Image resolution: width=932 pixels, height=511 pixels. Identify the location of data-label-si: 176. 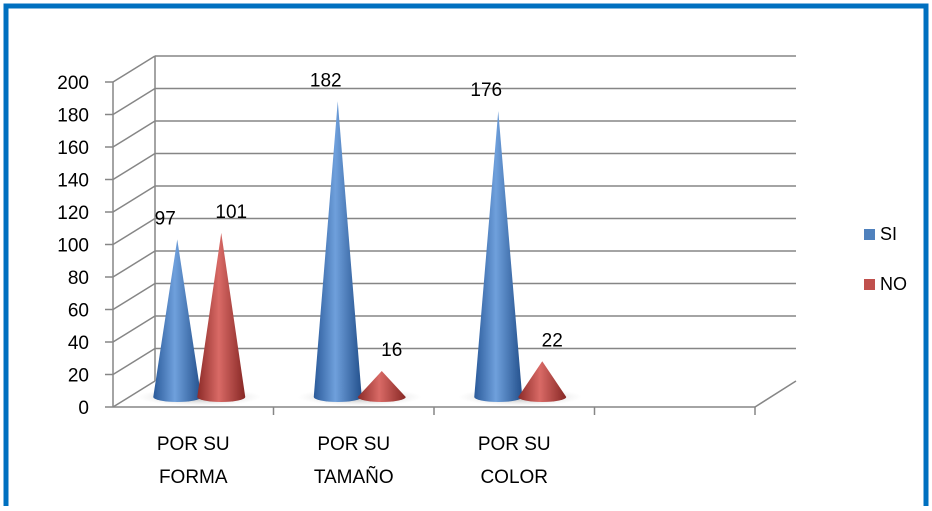
(486, 90).